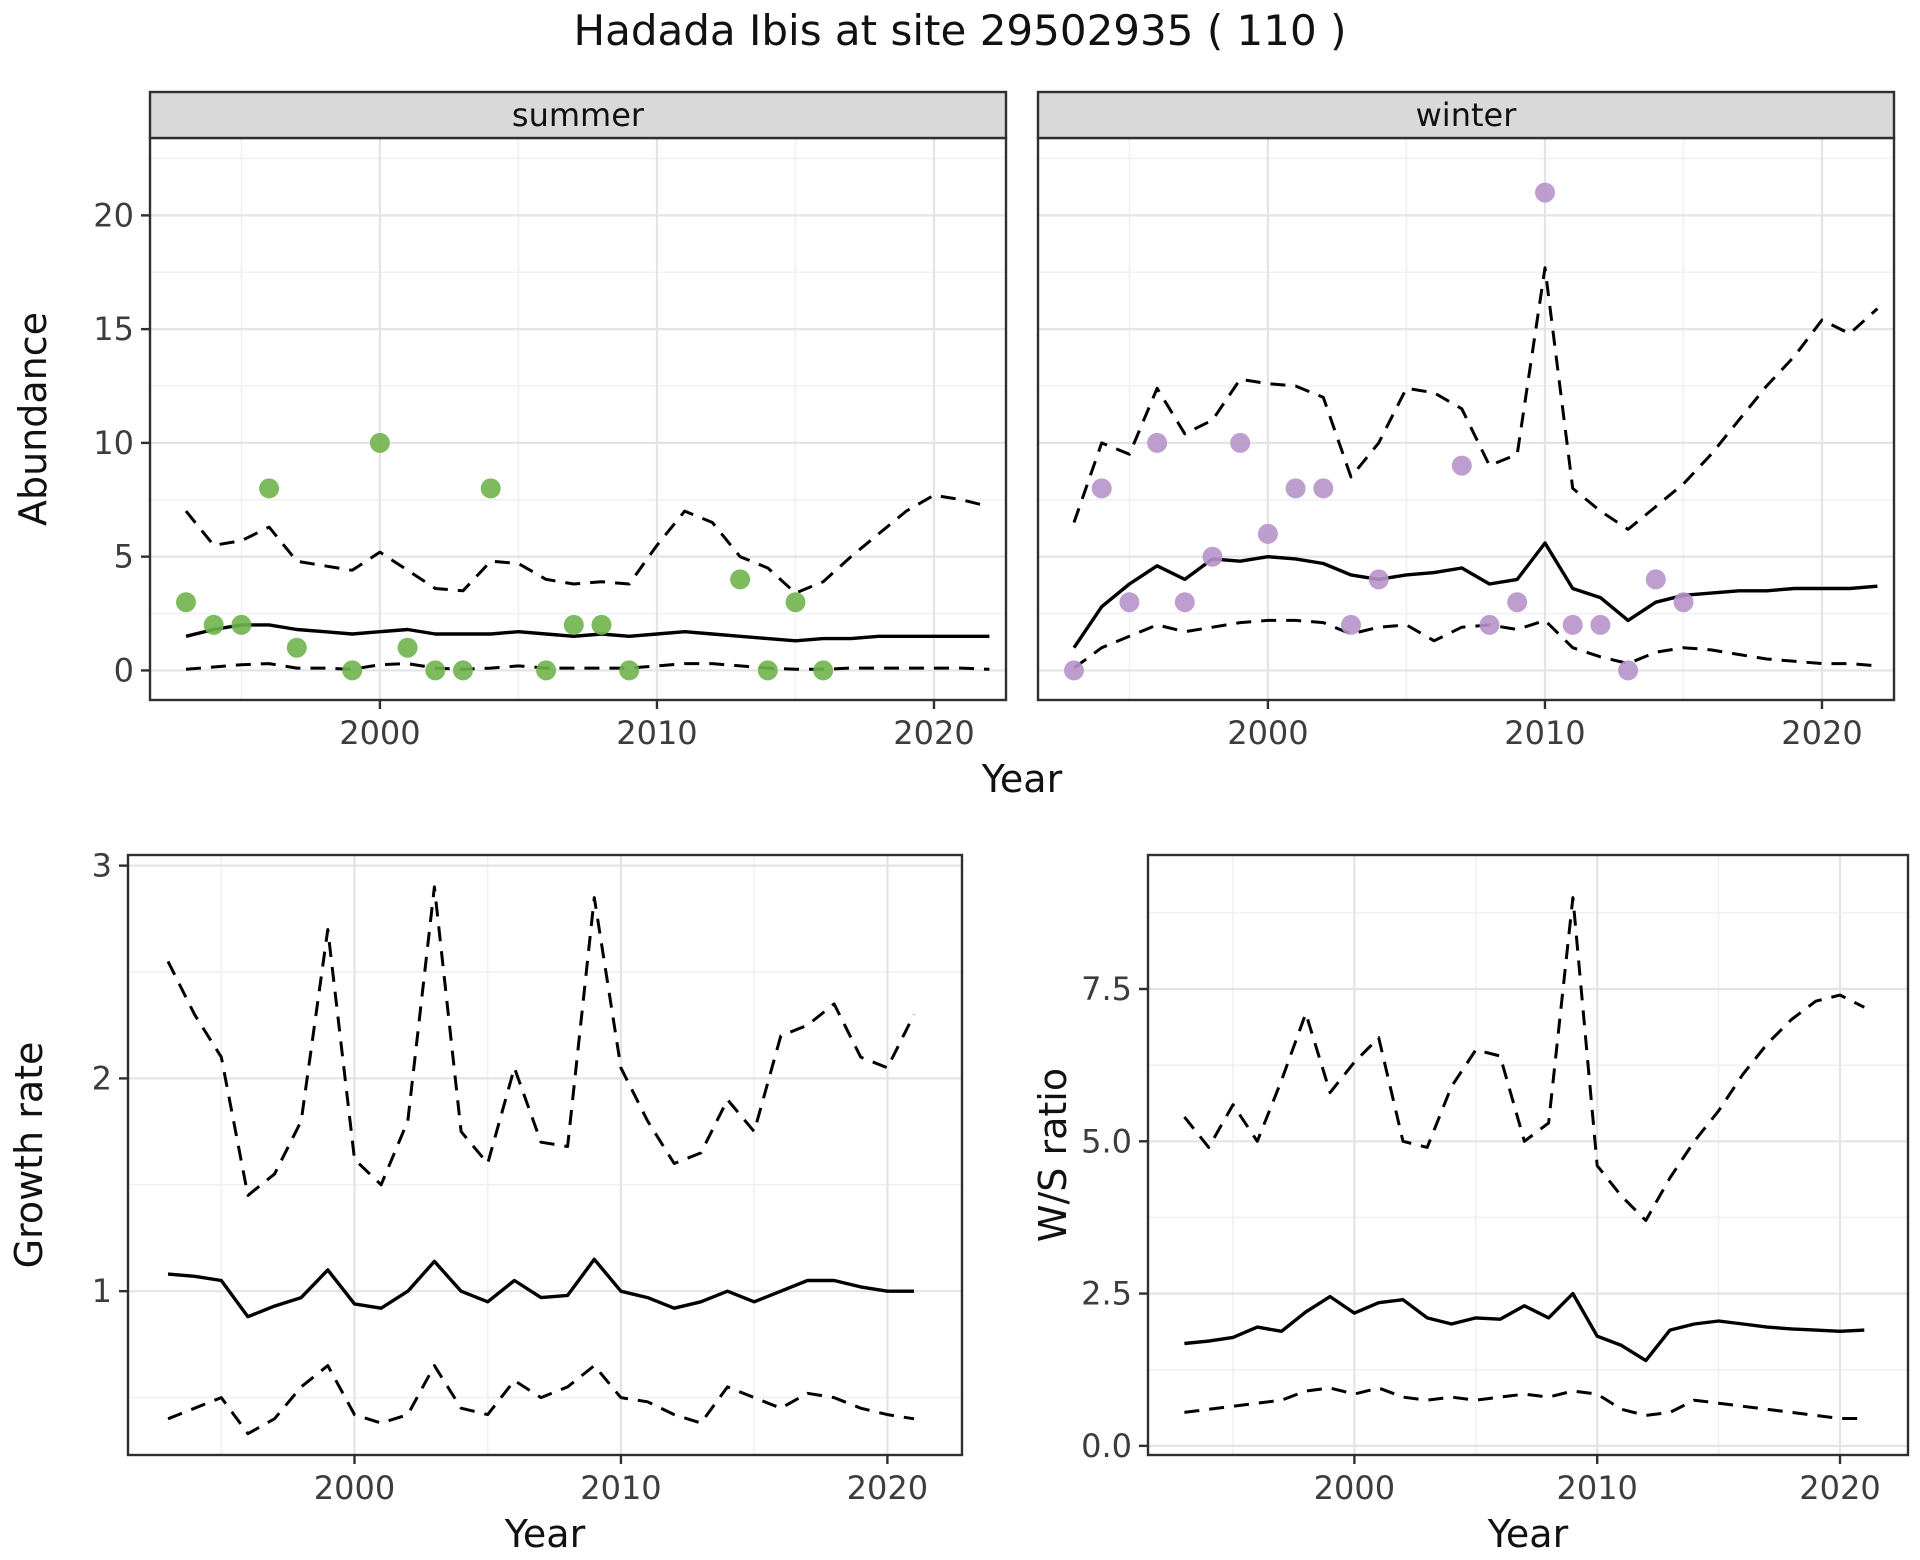  What do you see at coordinates (102, 1078) in the screenshot?
I see `y-tick-label: 2` at bounding box center [102, 1078].